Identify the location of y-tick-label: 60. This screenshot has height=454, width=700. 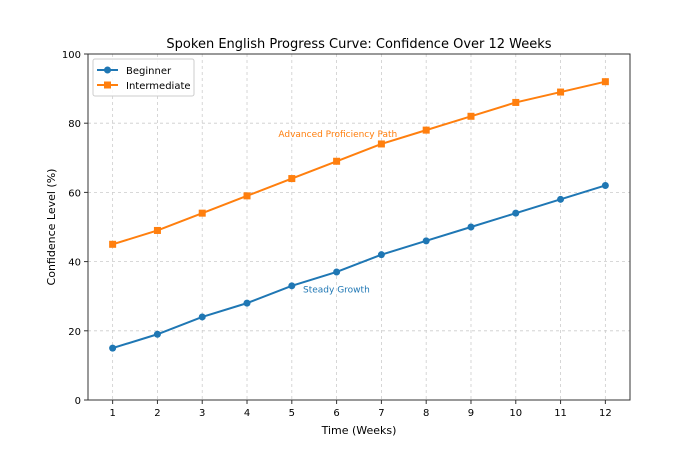
(74, 193).